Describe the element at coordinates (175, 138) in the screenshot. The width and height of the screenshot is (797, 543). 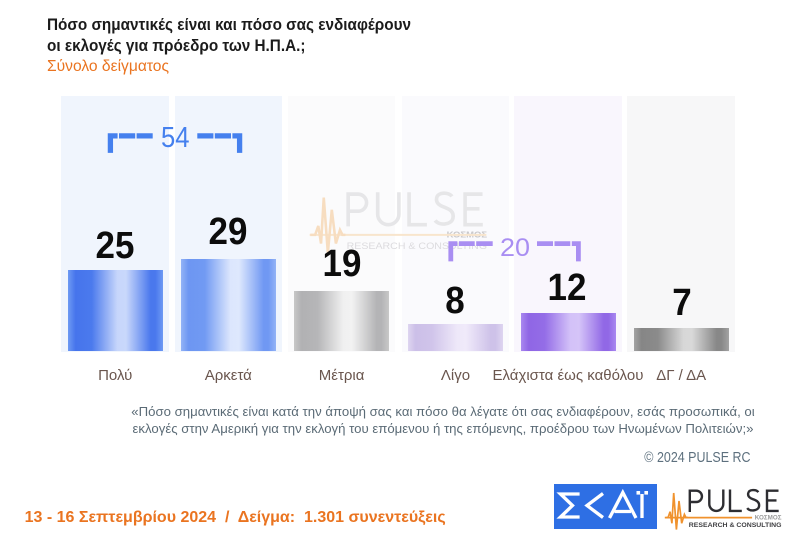
I see `svg-text: 54` at that location.